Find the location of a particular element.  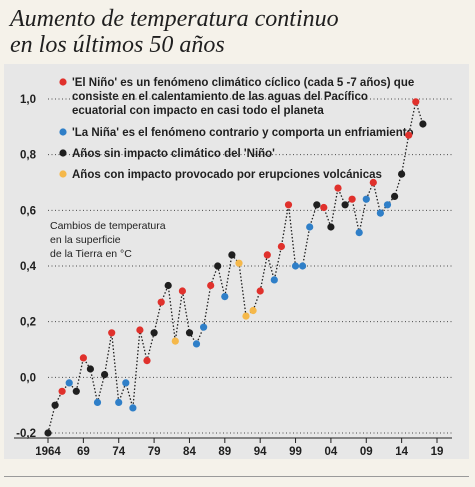

data-point-2010 is located at coordinates (373, 182).